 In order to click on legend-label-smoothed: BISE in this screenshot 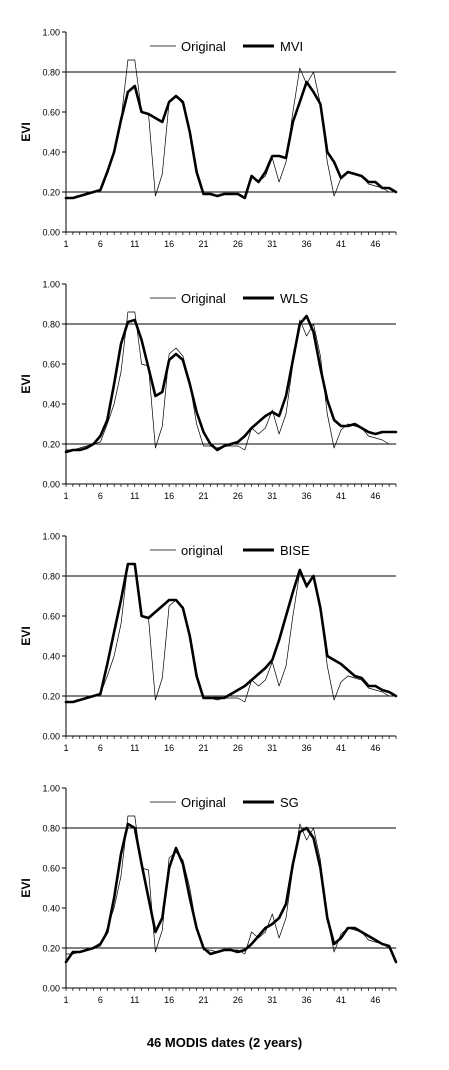, I will do `click(295, 550)`.